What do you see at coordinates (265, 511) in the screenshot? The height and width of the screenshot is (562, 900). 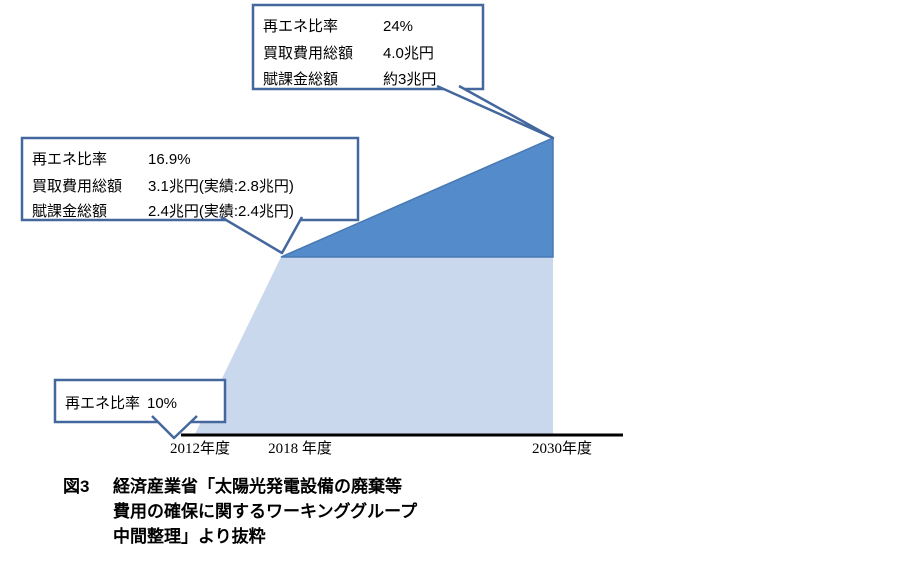 I see `caption-line2: 費用の確保に関するワーキンググループ` at bounding box center [265, 511].